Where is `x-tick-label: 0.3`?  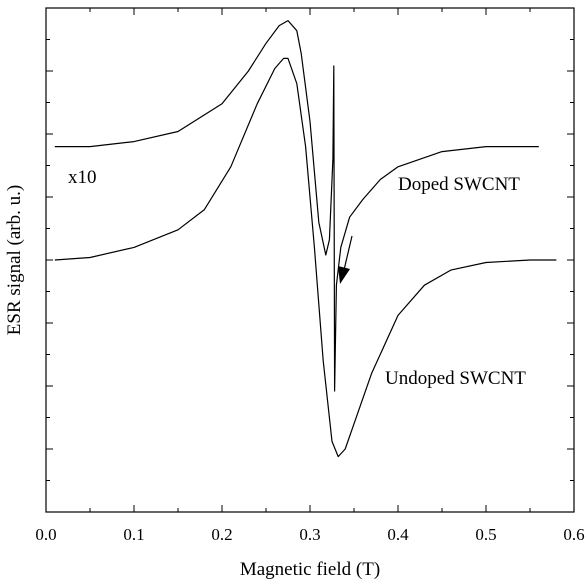
x-tick-label: 0.3 is located at coordinates (309, 534).